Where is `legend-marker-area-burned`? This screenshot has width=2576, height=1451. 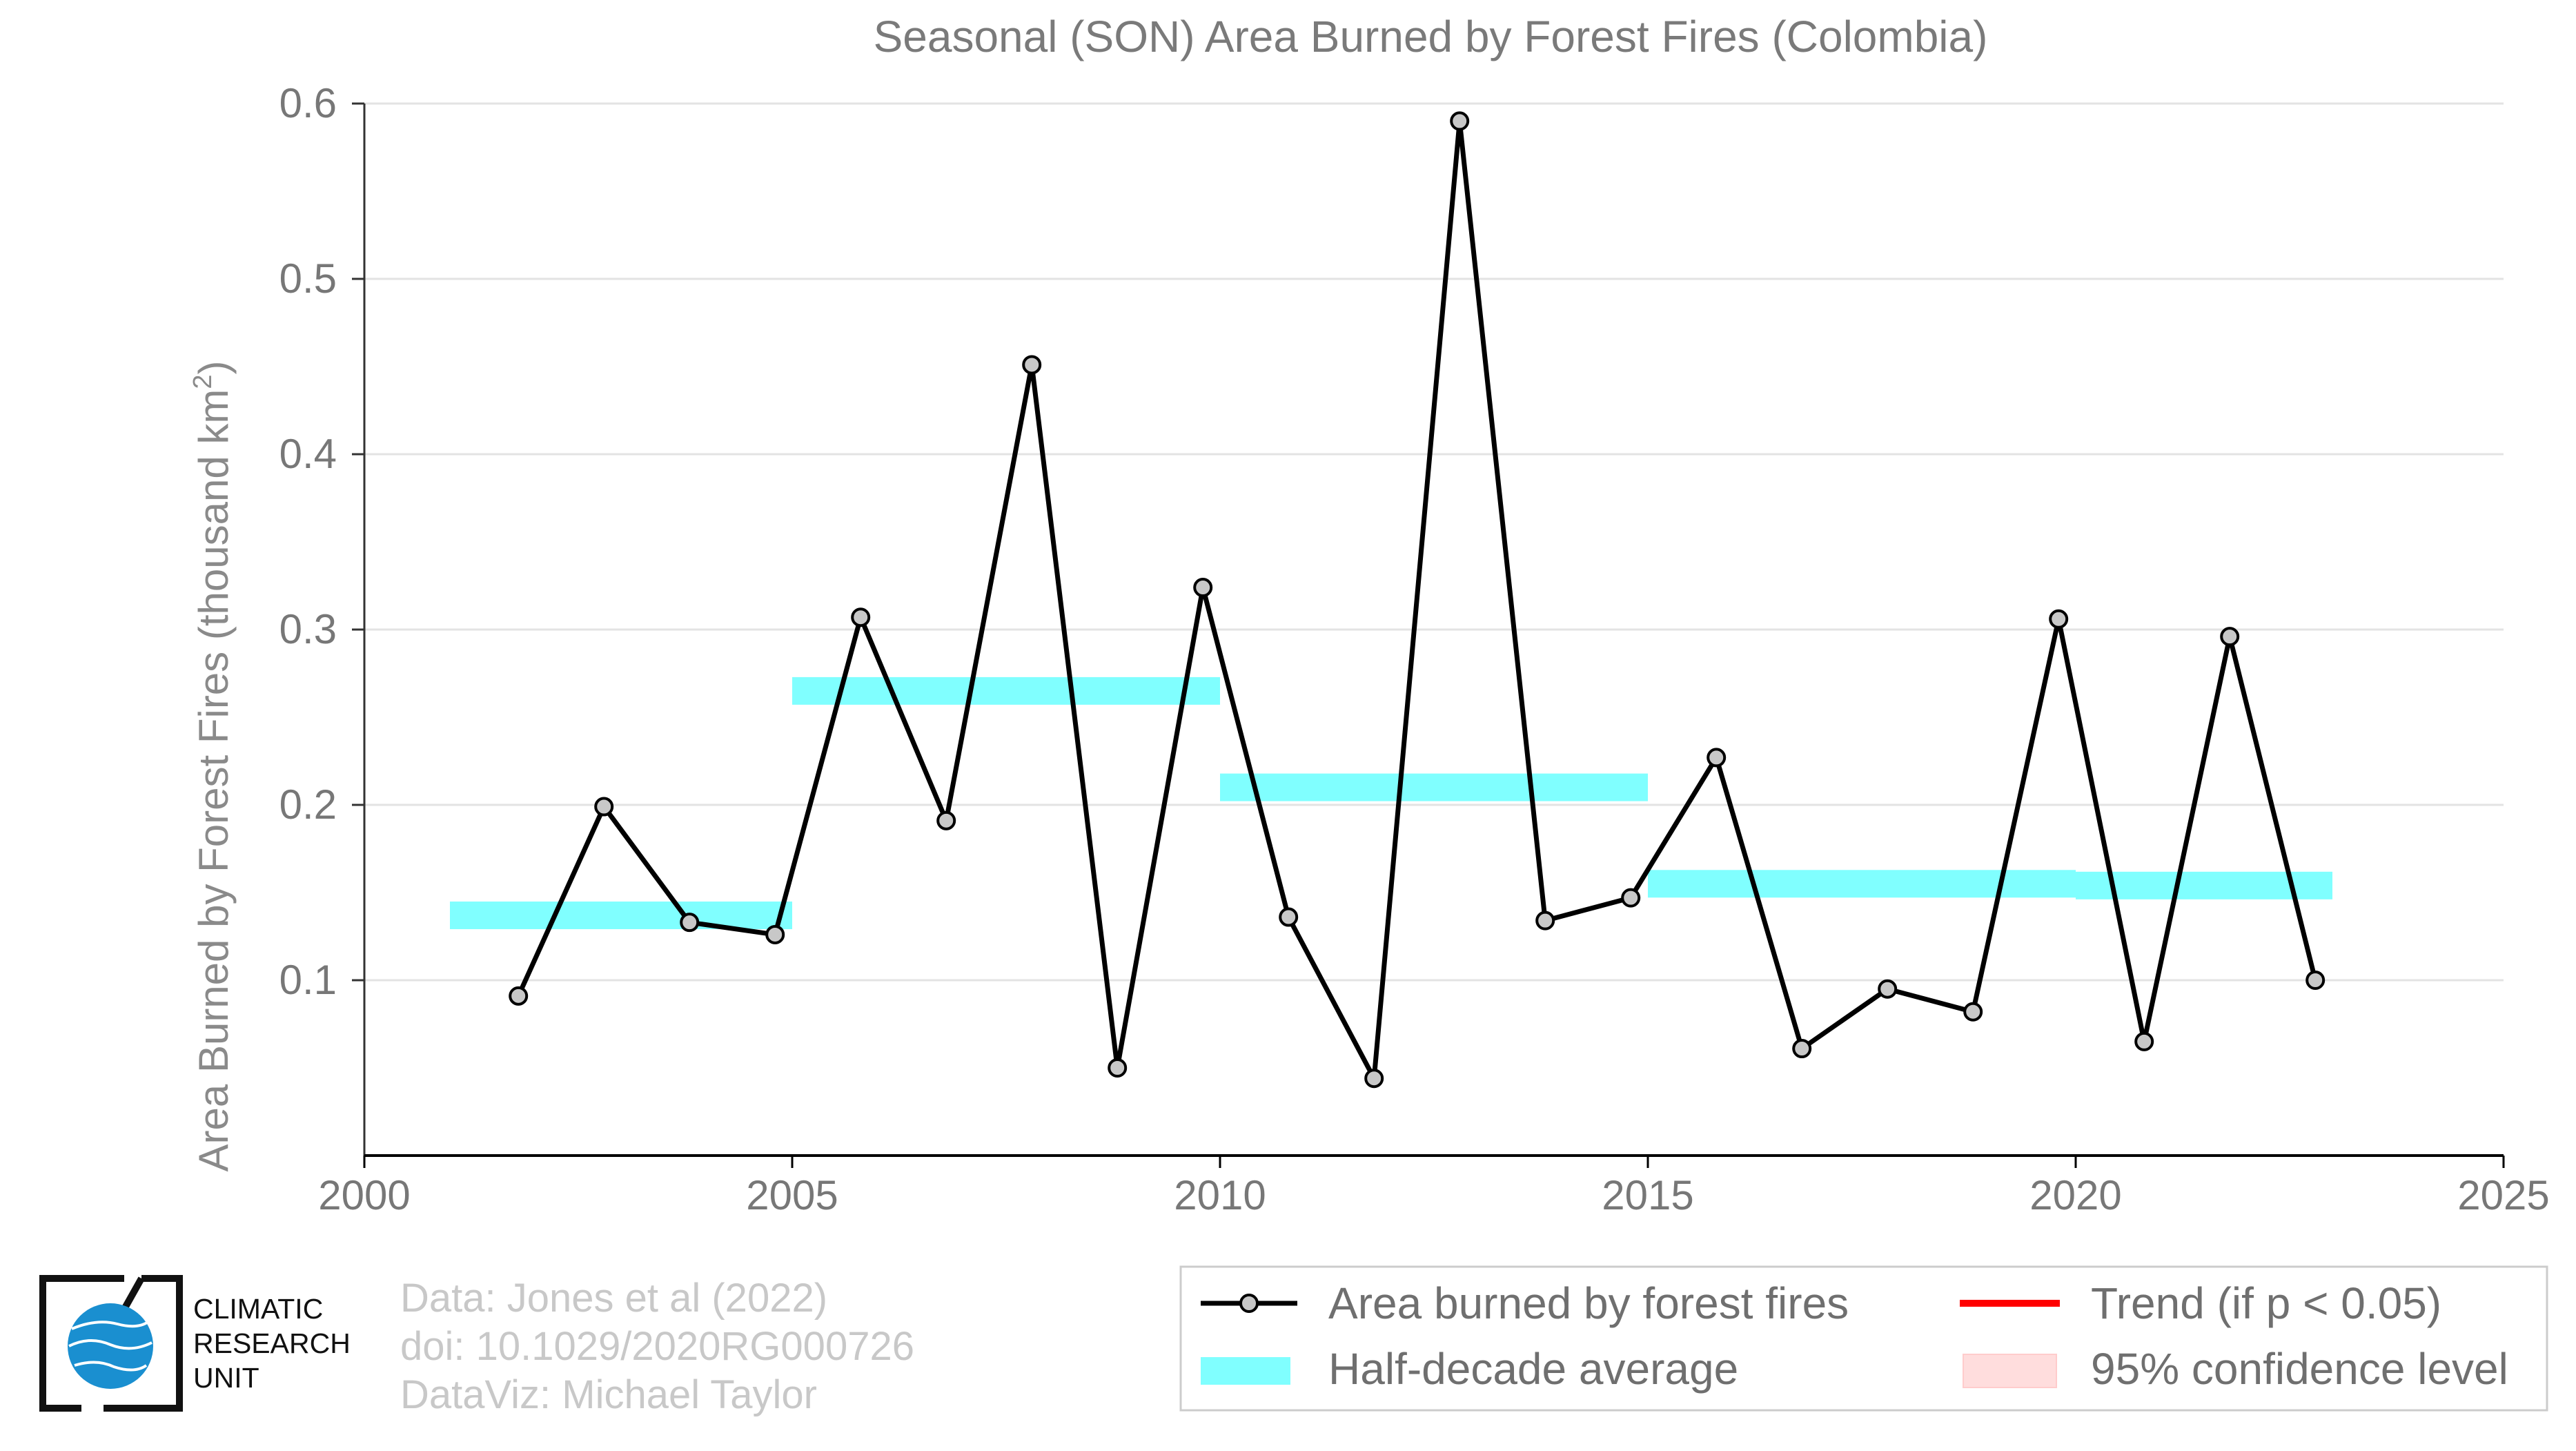 legend-marker-area-burned is located at coordinates (1249, 1304).